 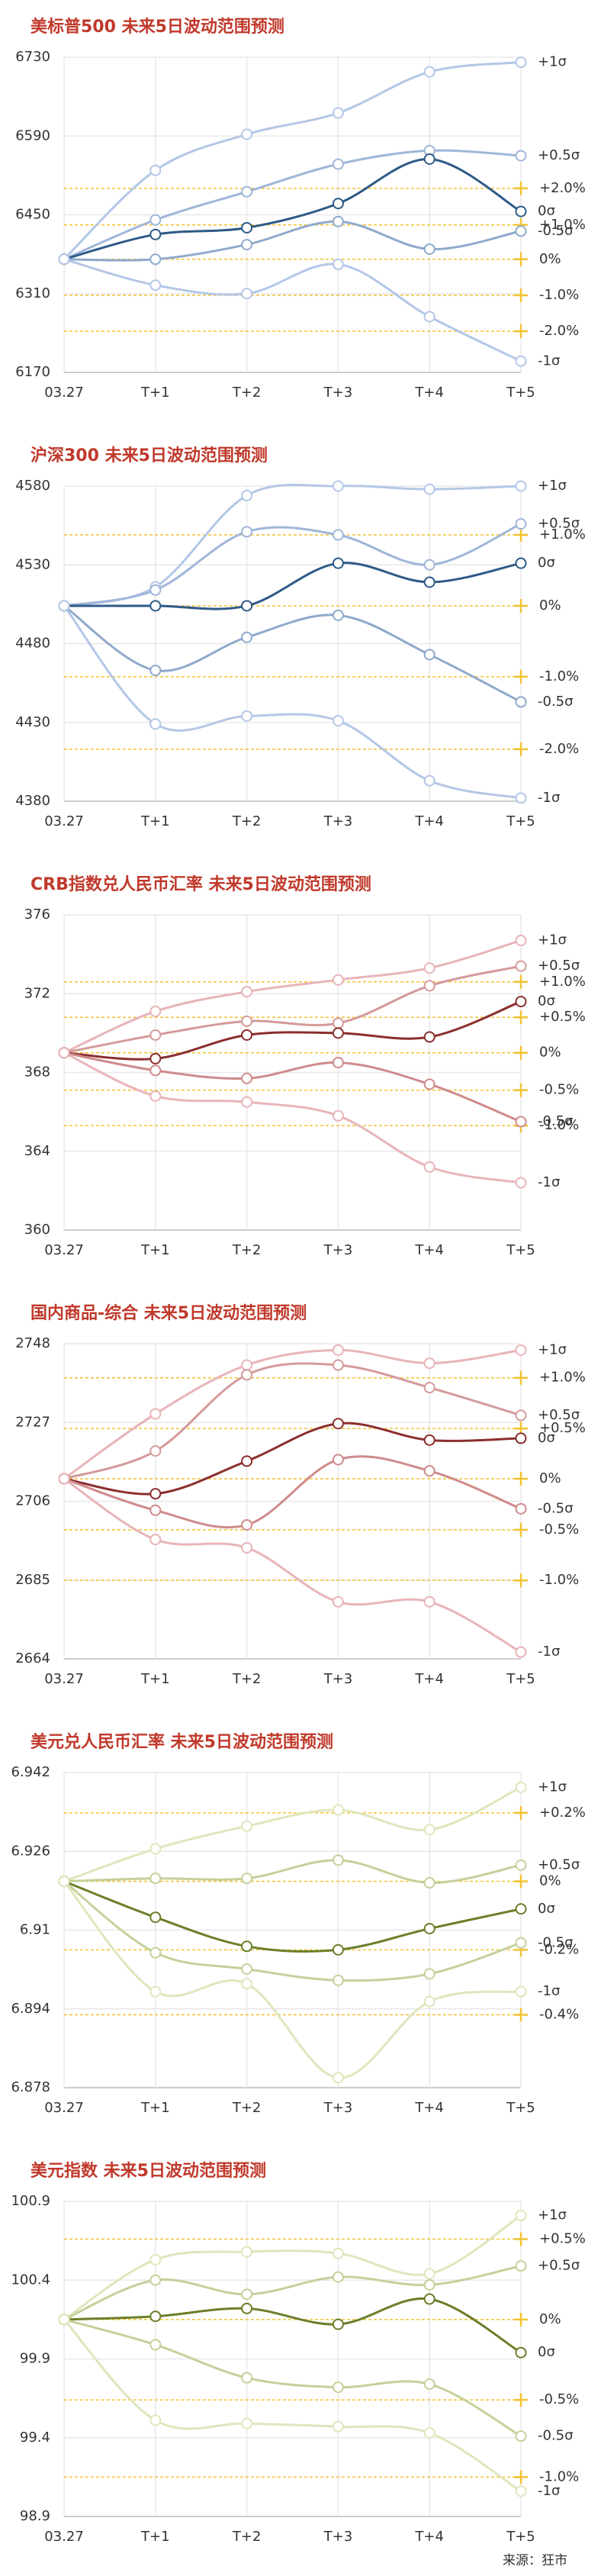 I want to click on series-label: +1σ, so click(x=552, y=62).